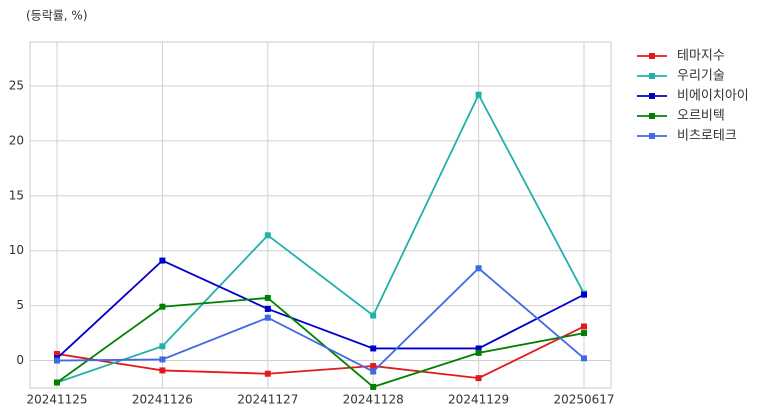 The width and height of the screenshot is (775, 420). I want to click on legend-label: 비츠로테크, so click(707, 136).